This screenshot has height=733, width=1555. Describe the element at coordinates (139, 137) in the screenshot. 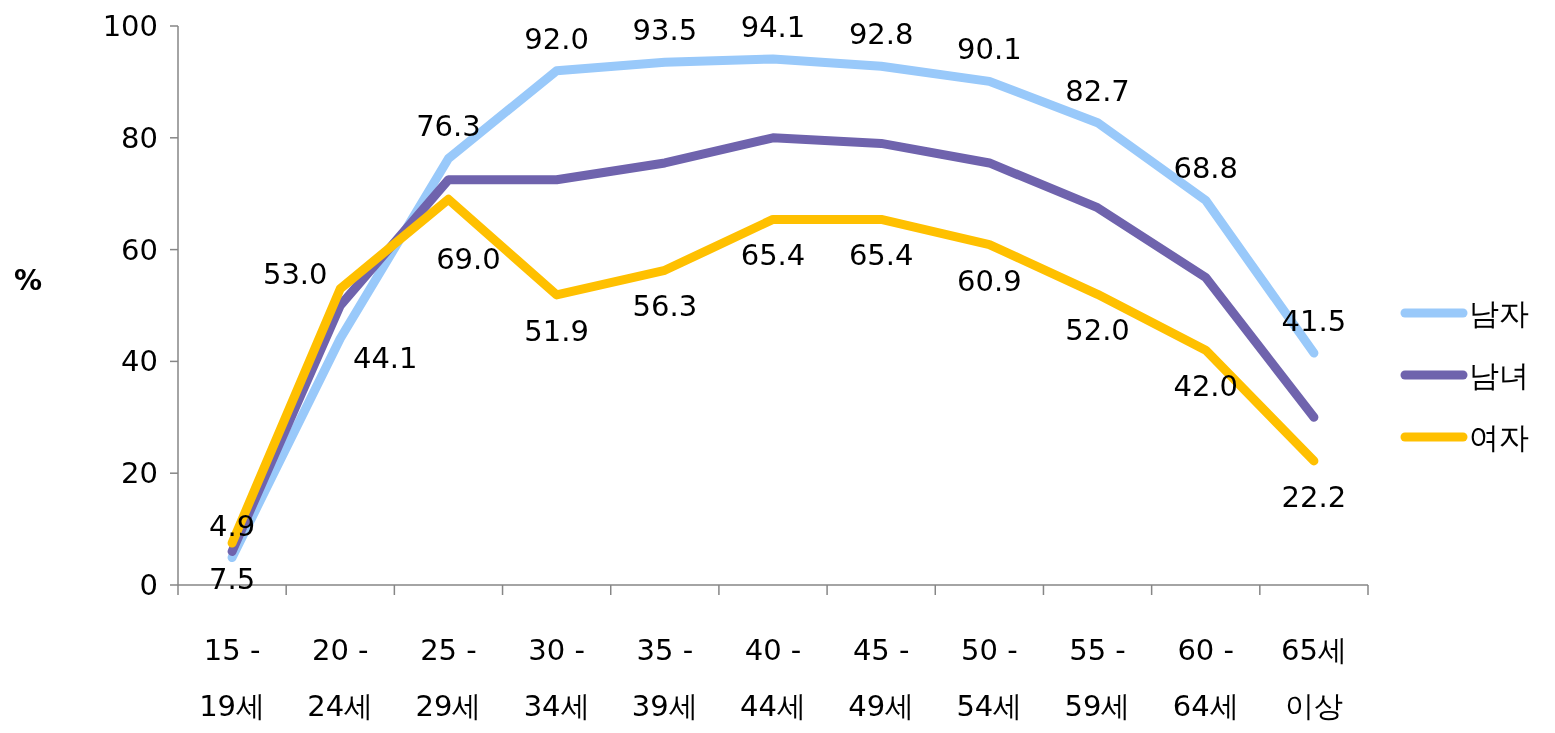

I see `y-tick-label: 80` at that location.